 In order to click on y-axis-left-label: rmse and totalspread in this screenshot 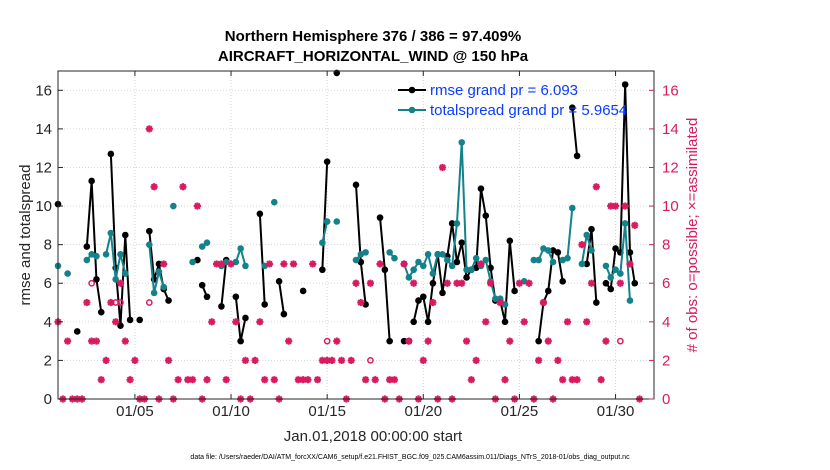, I will do `click(25, 235)`.